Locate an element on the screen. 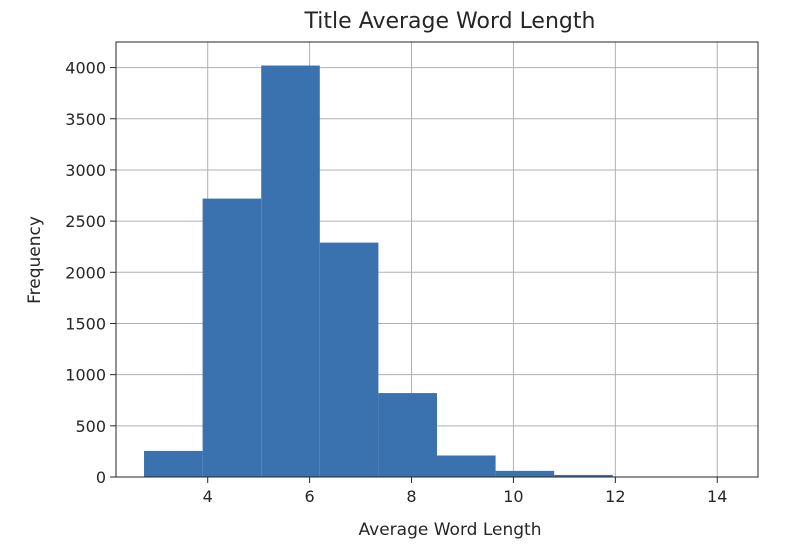 The height and width of the screenshot is (555, 810). y-tick-label: 1000 is located at coordinates (85, 375).